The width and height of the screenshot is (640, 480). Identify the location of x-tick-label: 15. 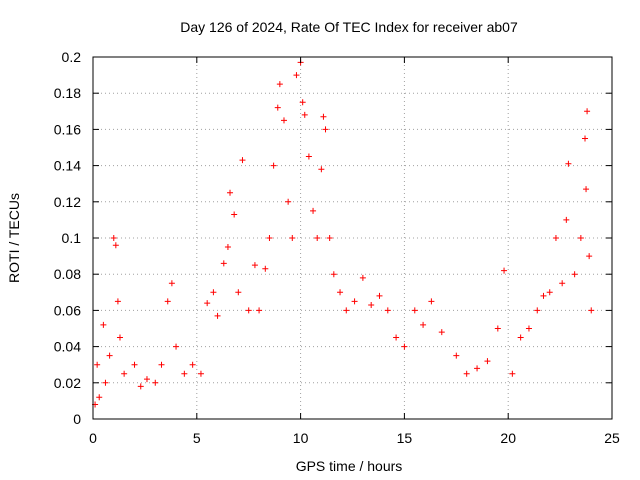
(405, 438).